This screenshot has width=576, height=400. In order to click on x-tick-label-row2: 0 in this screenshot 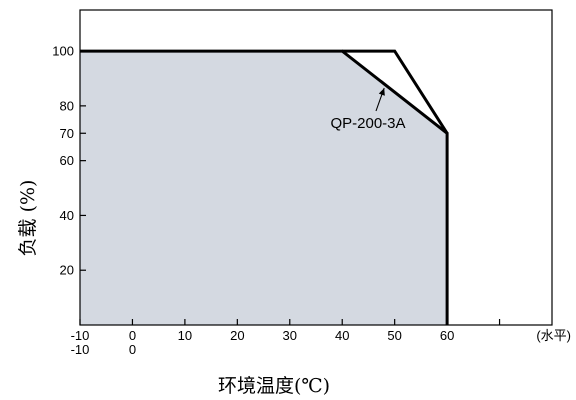, I will do `click(132, 349)`.